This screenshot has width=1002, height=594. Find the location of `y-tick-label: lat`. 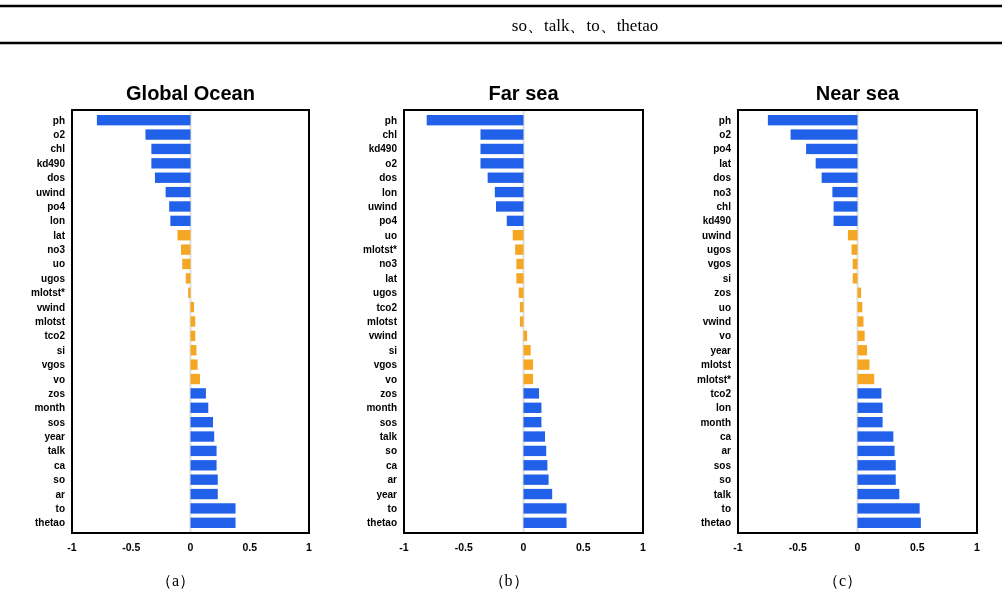

y-tick-label: lat is located at coordinates (59, 235).